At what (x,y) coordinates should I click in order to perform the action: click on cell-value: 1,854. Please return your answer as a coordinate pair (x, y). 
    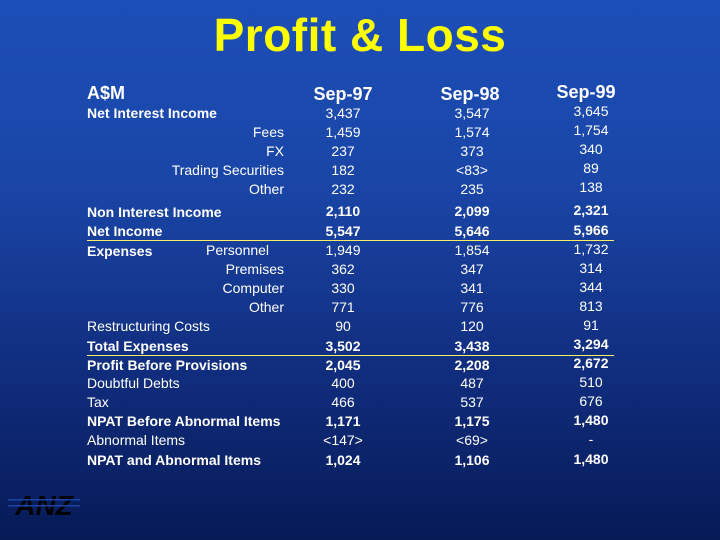
    Looking at the image, I should click on (472, 250).